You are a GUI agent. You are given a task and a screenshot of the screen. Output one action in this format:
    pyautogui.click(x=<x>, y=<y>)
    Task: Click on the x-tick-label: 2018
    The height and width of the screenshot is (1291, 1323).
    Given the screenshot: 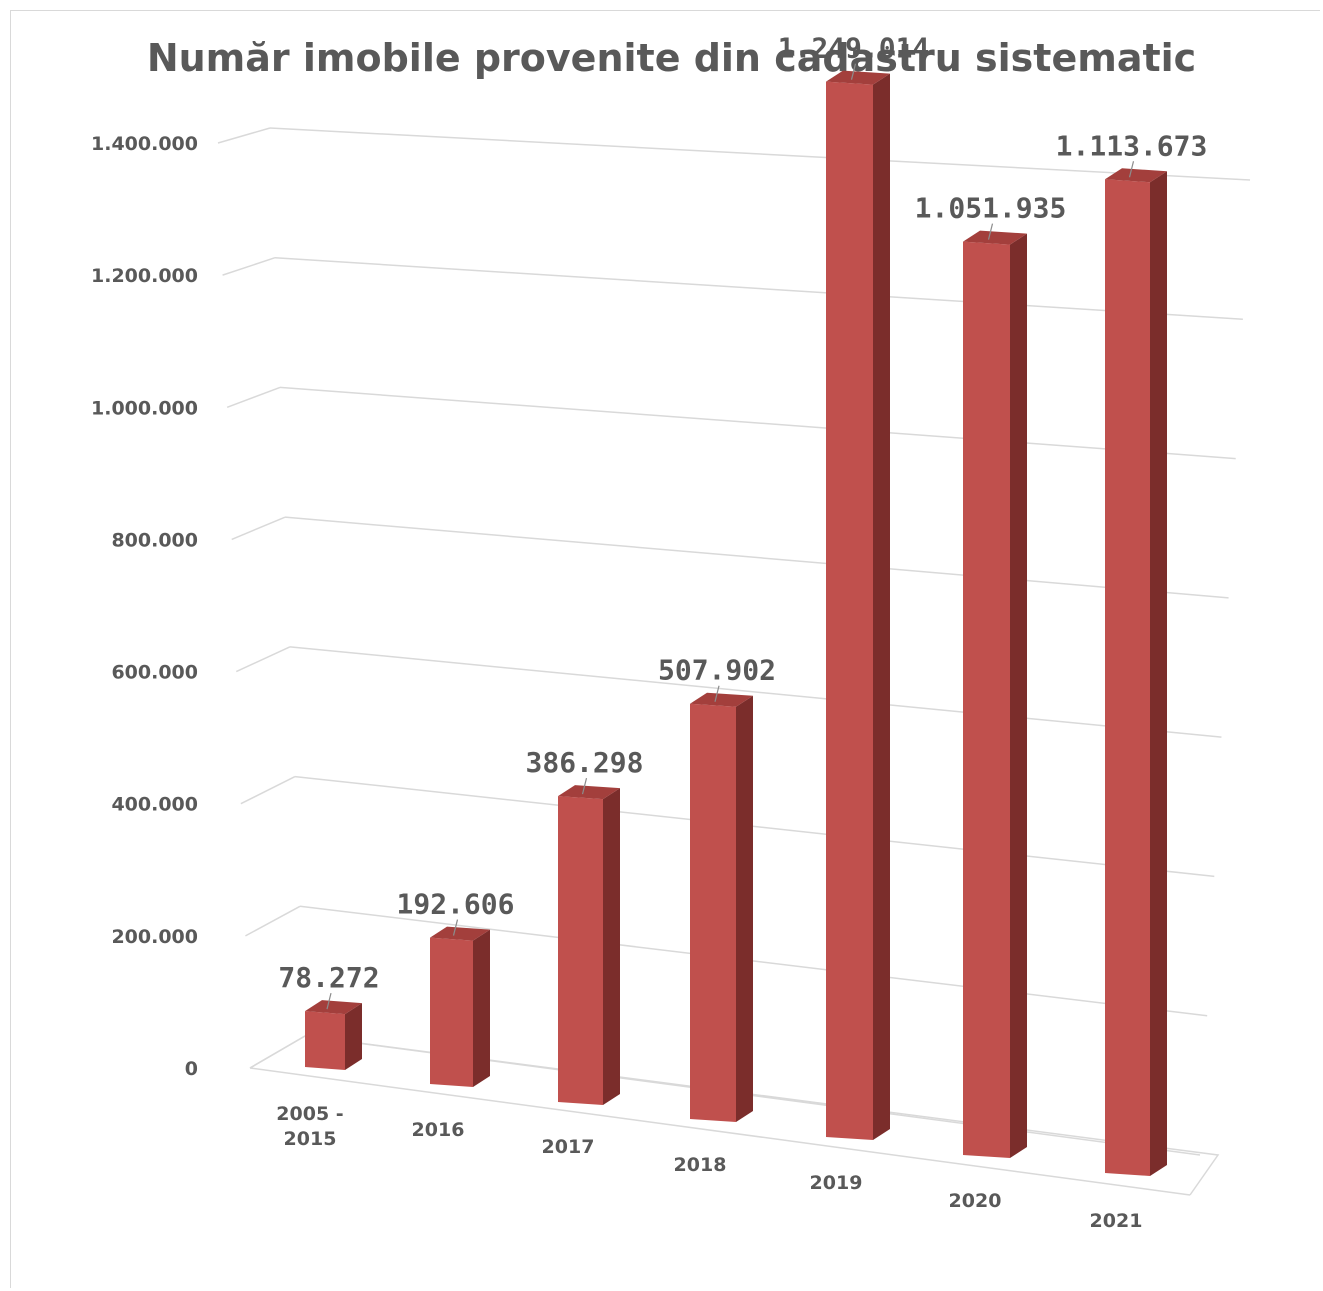 What is the action you would take?
    pyautogui.click(x=700, y=1165)
    